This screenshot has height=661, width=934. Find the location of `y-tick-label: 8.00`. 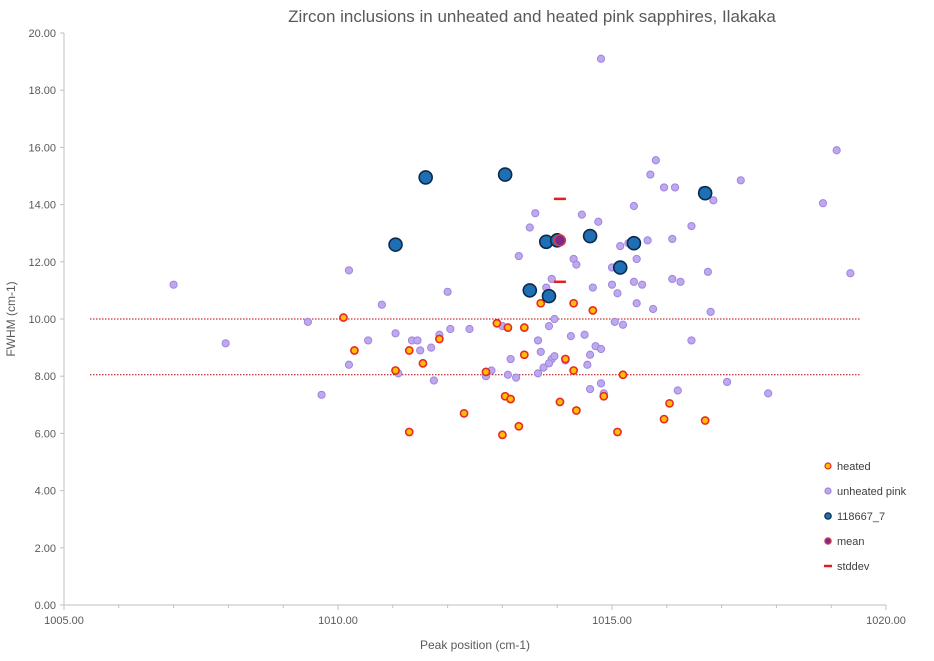

y-tick-label: 8.00 is located at coordinates (45, 377).